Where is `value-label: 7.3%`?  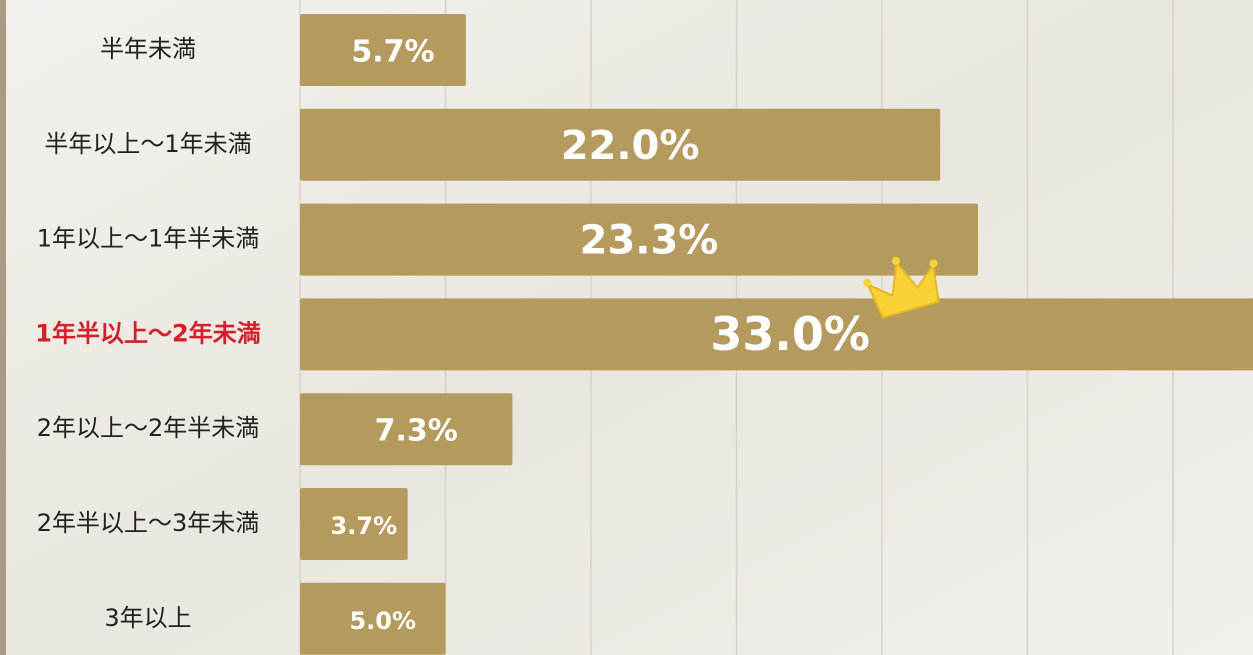
value-label: 7.3% is located at coordinates (416, 431).